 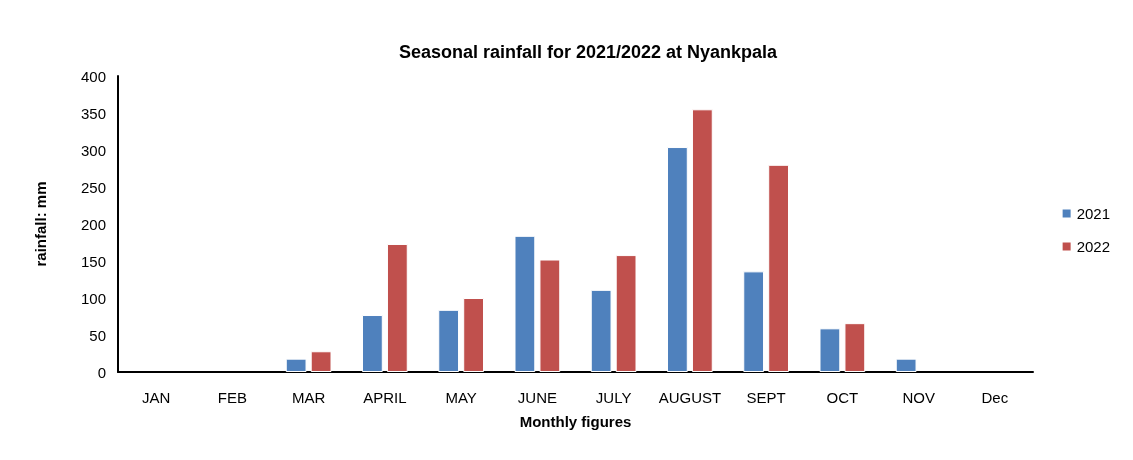 What do you see at coordinates (995, 397) in the screenshot?
I see `x-tick-label: Dec` at bounding box center [995, 397].